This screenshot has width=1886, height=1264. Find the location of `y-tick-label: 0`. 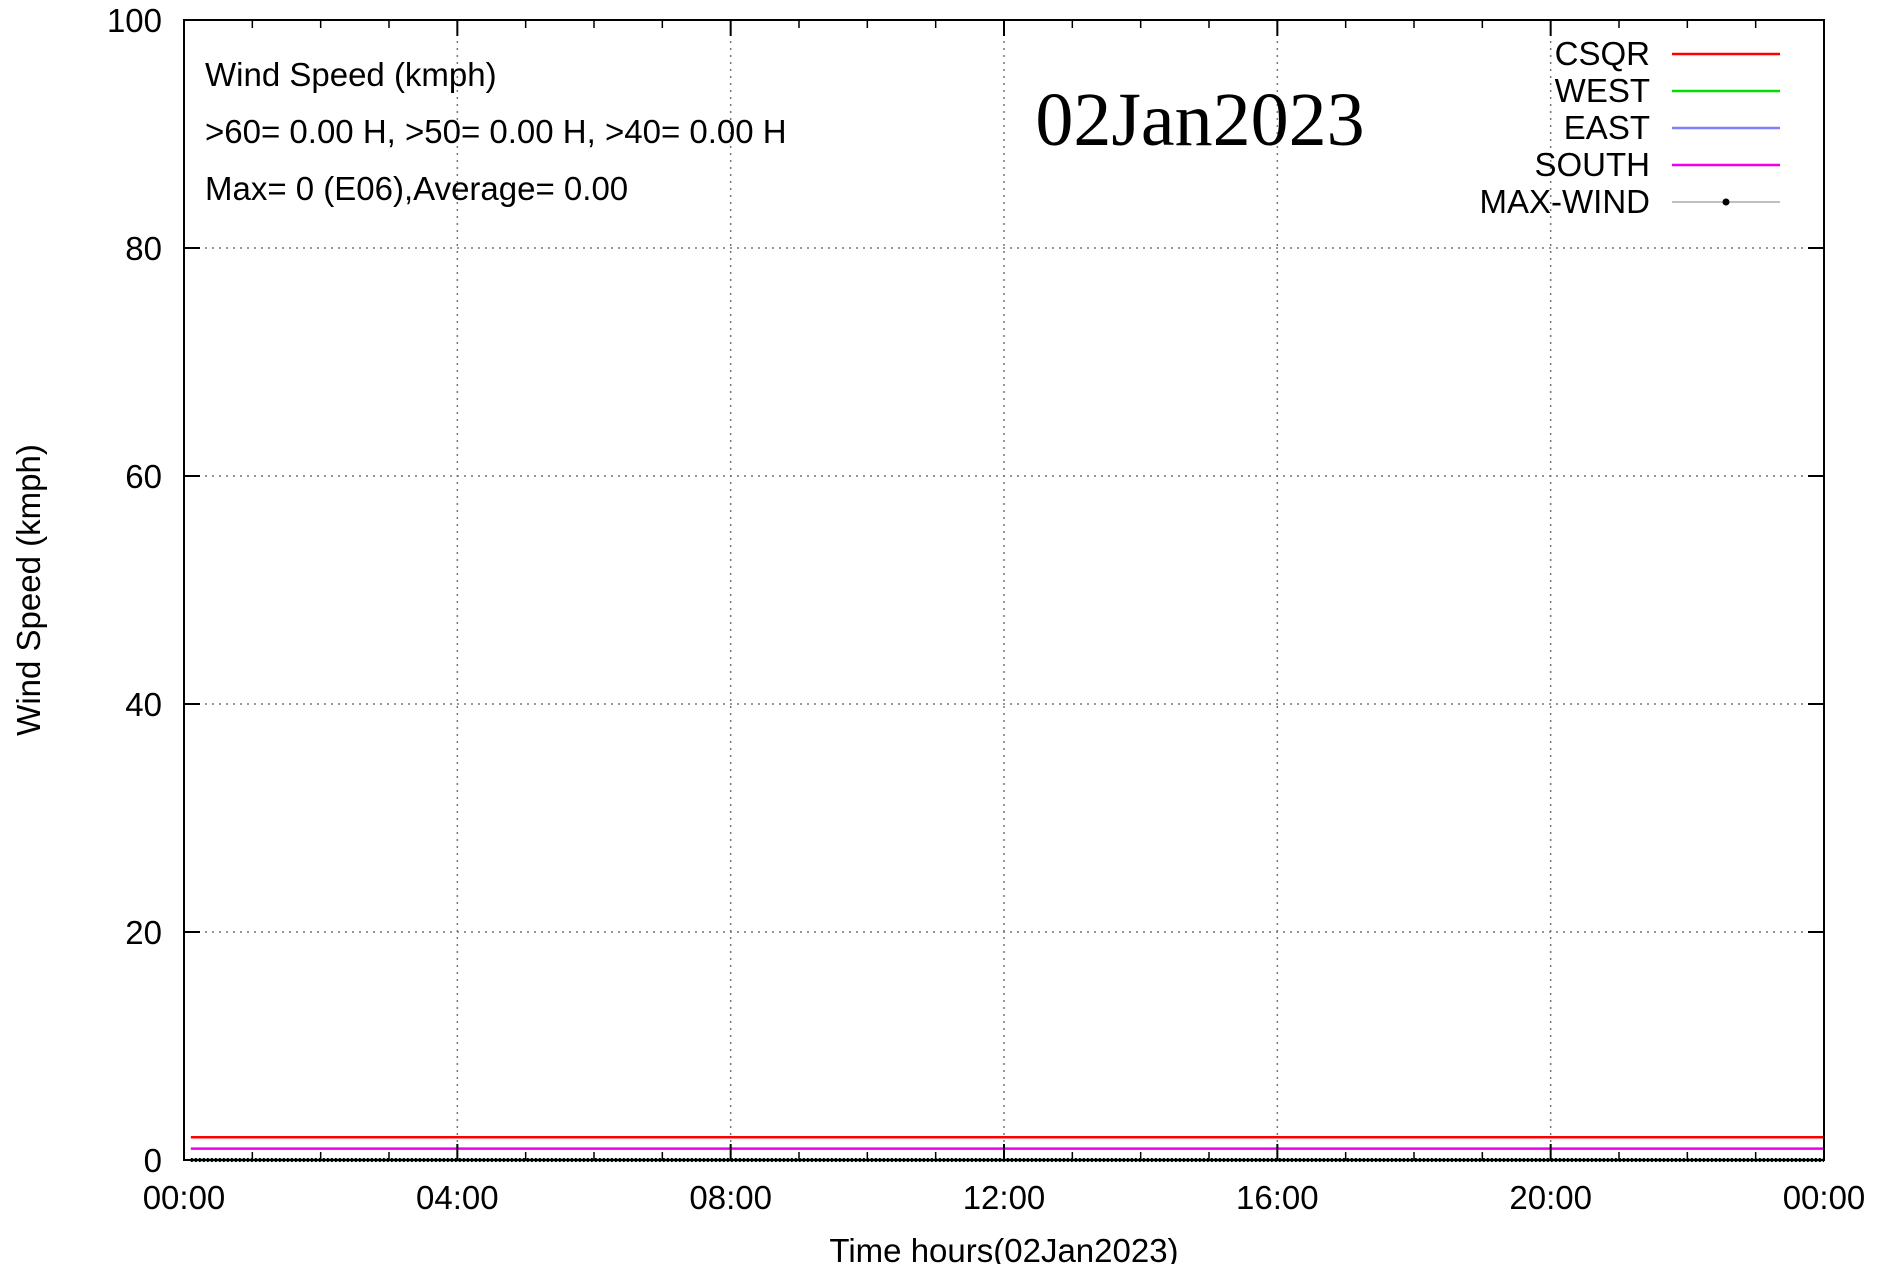

y-tick-label: 0 is located at coordinates (153, 1160).